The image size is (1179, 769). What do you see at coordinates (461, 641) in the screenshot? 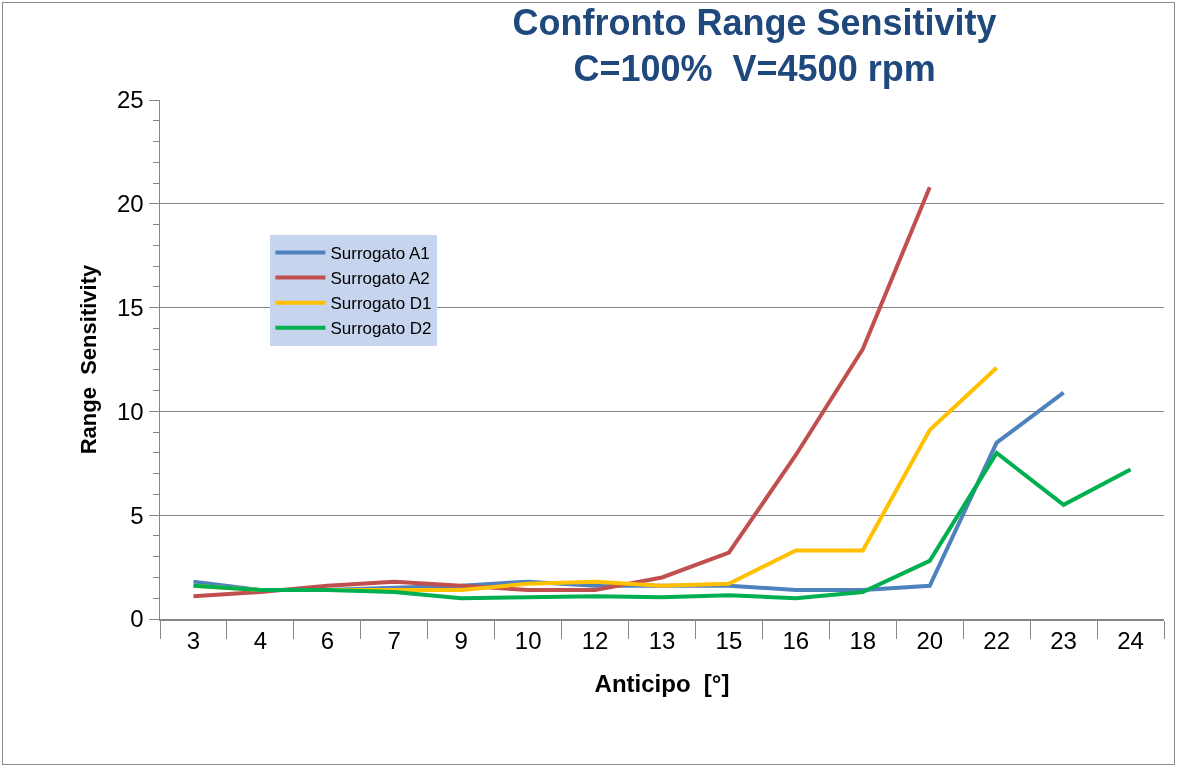
I see `x-tick-label: 9` at bounding box center [461, 641].